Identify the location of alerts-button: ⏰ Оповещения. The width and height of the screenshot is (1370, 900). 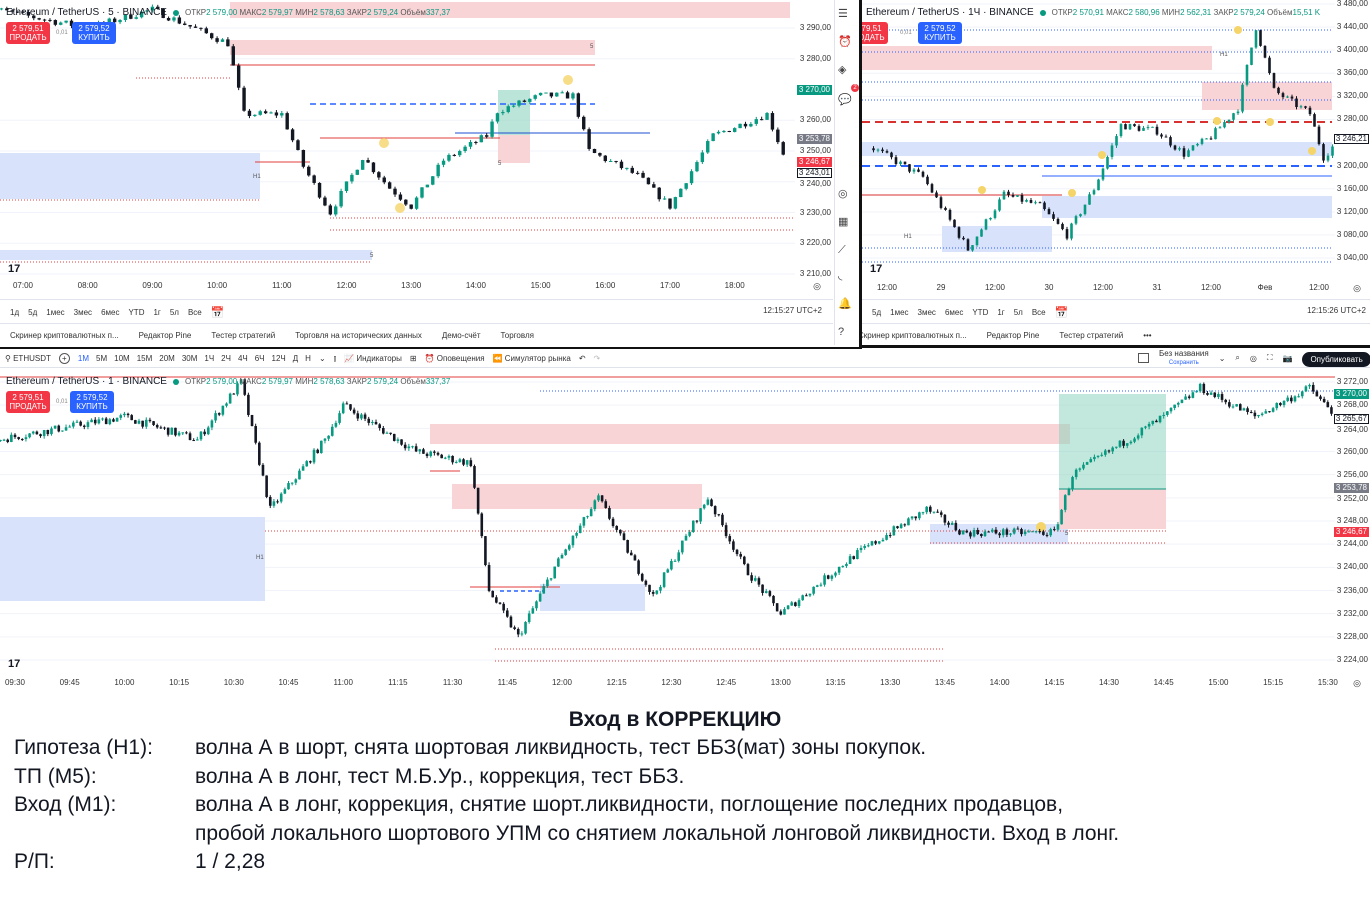
(454, 358).